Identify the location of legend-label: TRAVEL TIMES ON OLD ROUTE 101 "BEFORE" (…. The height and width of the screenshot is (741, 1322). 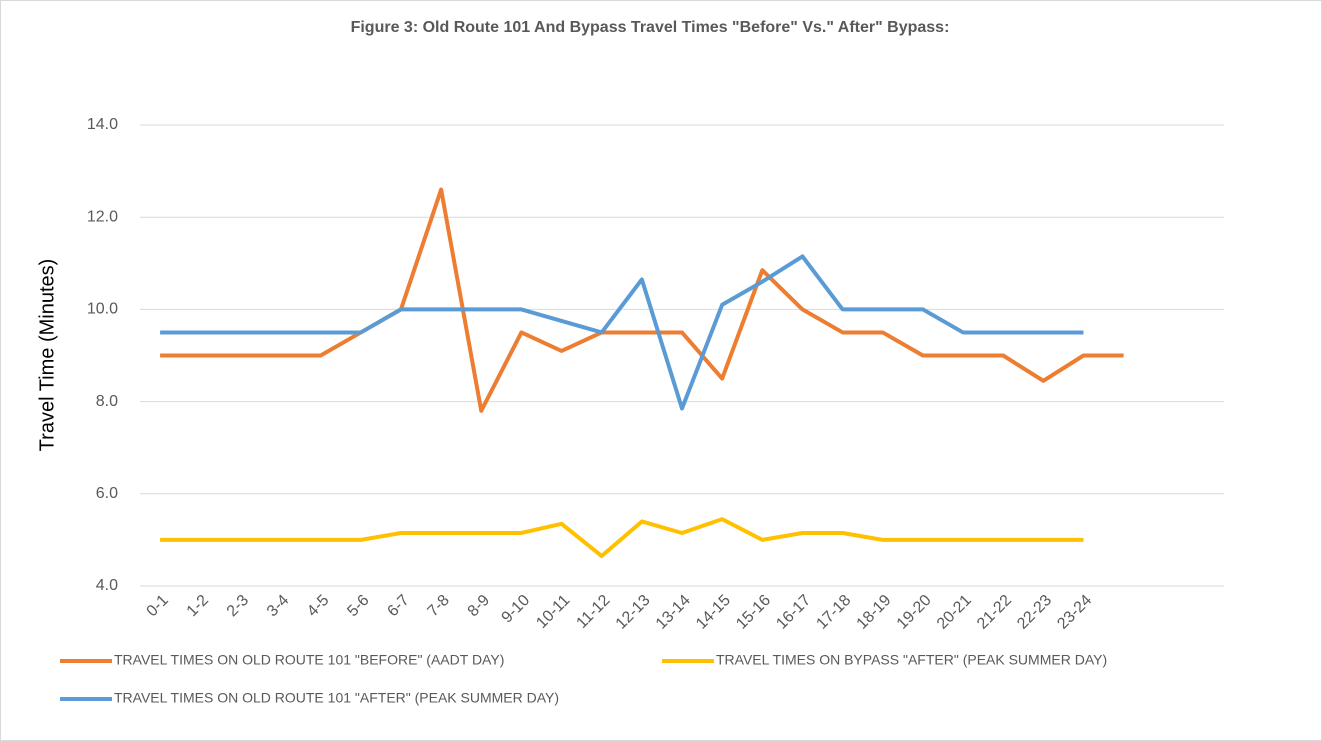
(309, 660).